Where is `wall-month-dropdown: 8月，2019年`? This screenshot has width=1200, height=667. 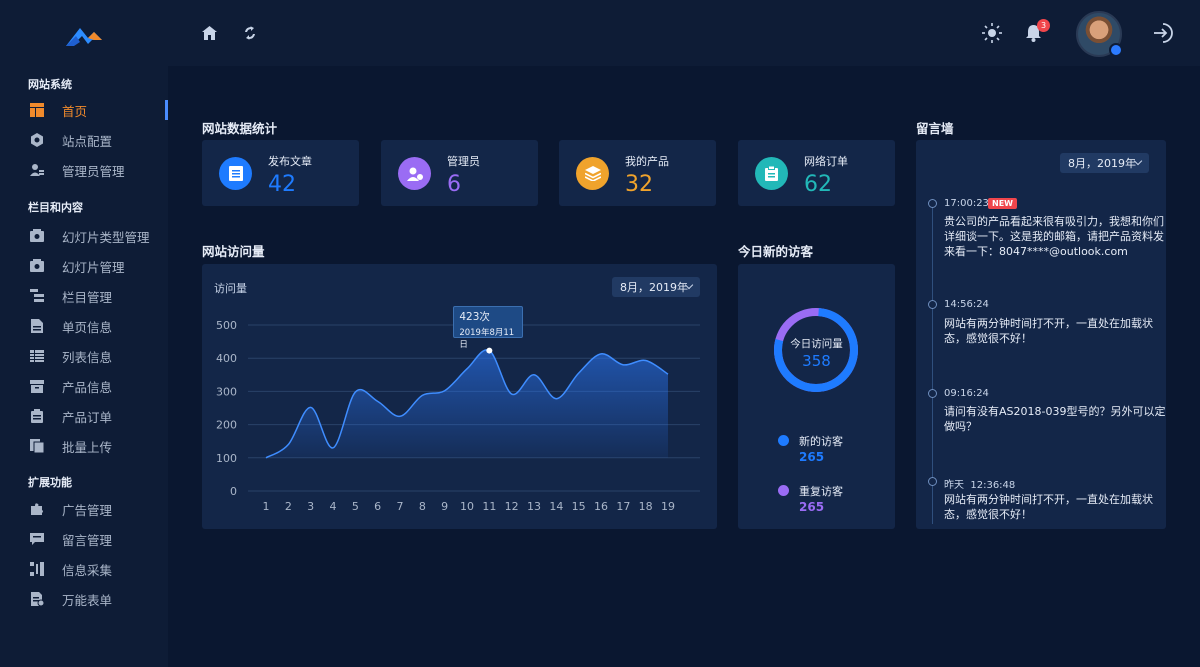
wall-month-dropdown: 8月，2019年 is located at coordinates (1104, 163).